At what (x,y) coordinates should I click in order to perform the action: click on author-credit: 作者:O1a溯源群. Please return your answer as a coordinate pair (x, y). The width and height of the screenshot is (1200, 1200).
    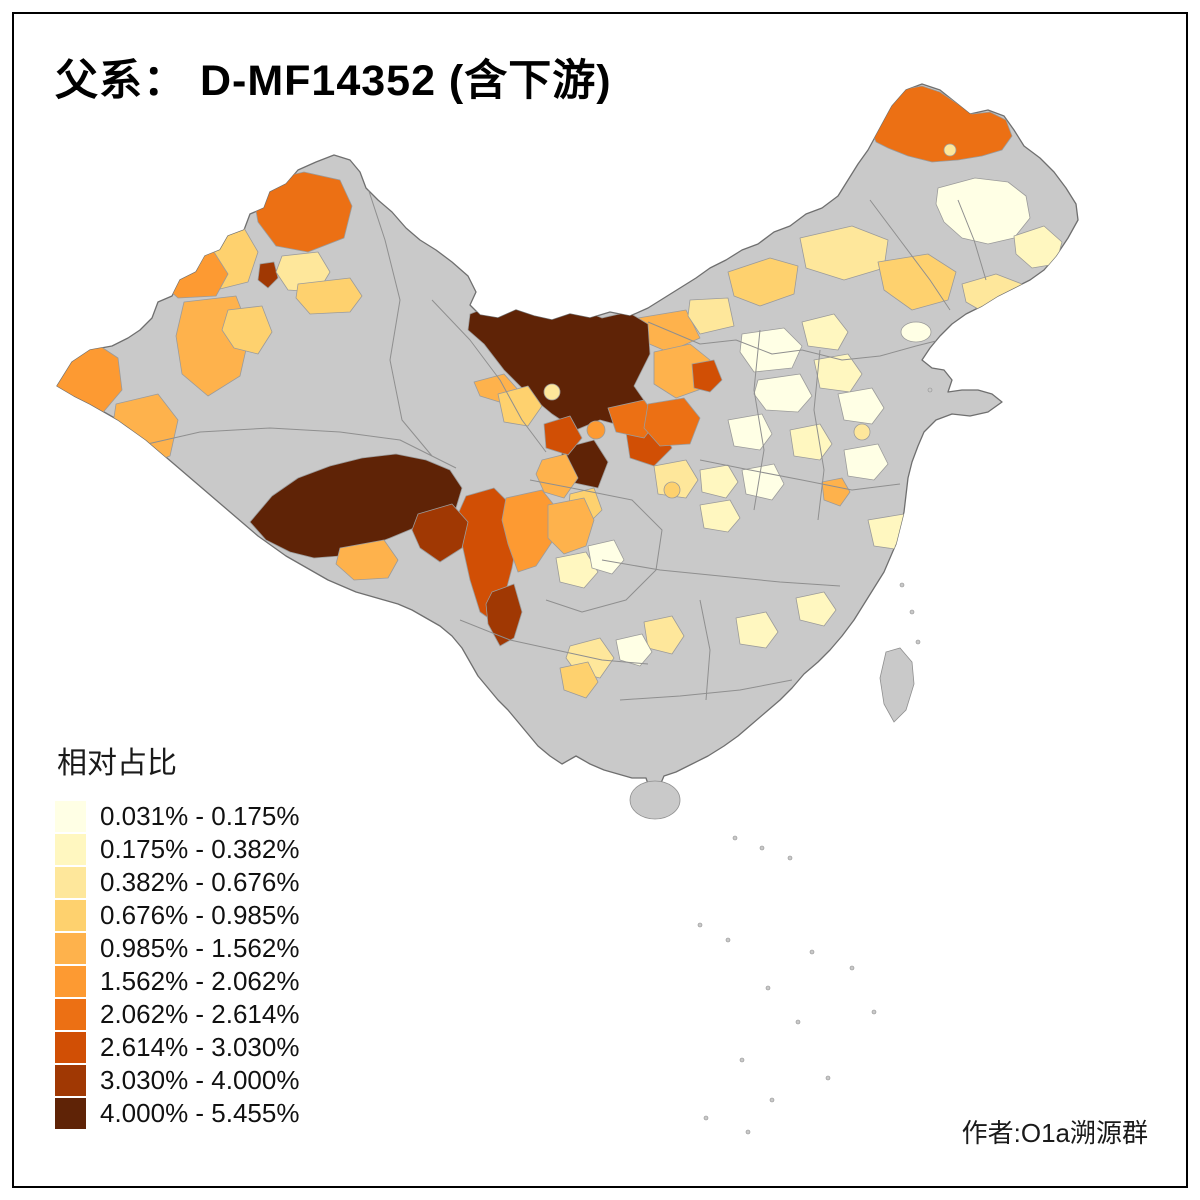
    Looking at the image, I should click on (1054, 1133).